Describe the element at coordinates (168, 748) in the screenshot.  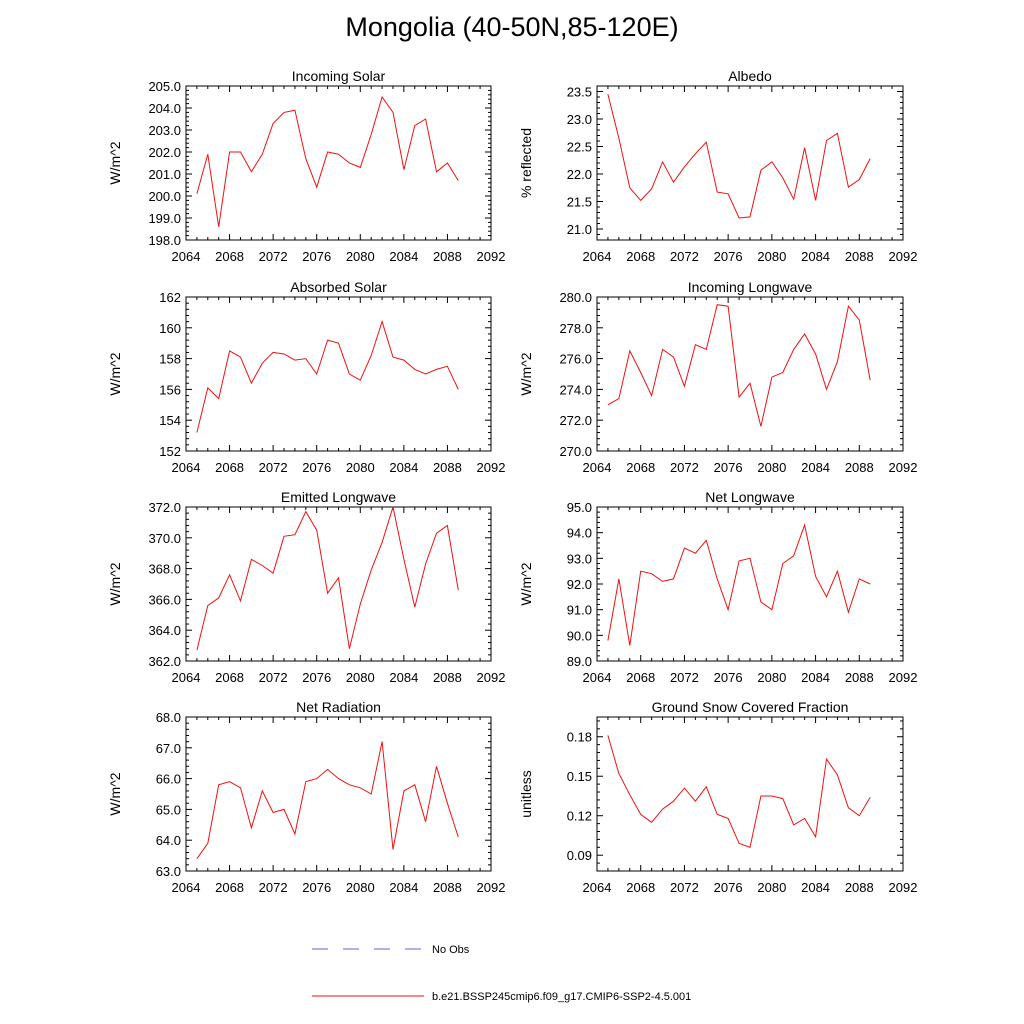
I see `y-tick-label: 67.0` at that location.